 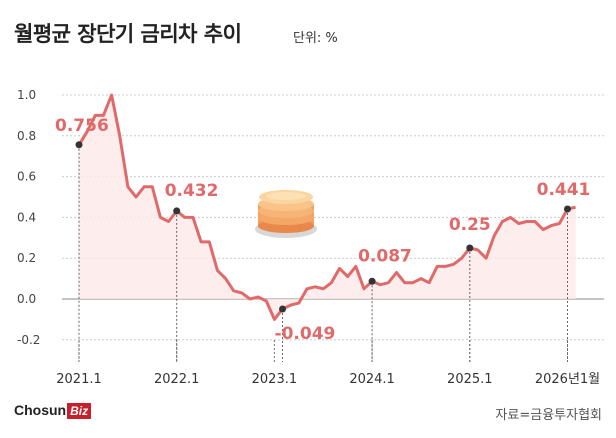 I want to click on x-tick-label: 2026년1월, so click(x=567, y=379).